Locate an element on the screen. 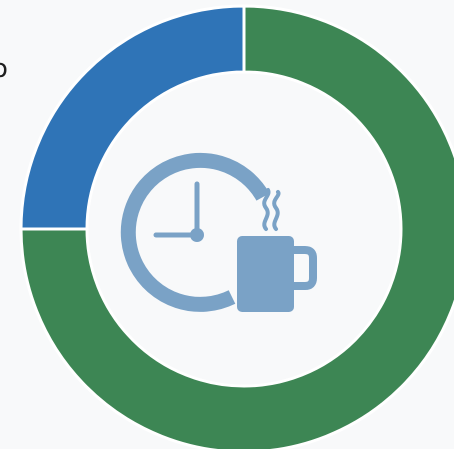  clock-center-icon is located at coordinates (197, 235).